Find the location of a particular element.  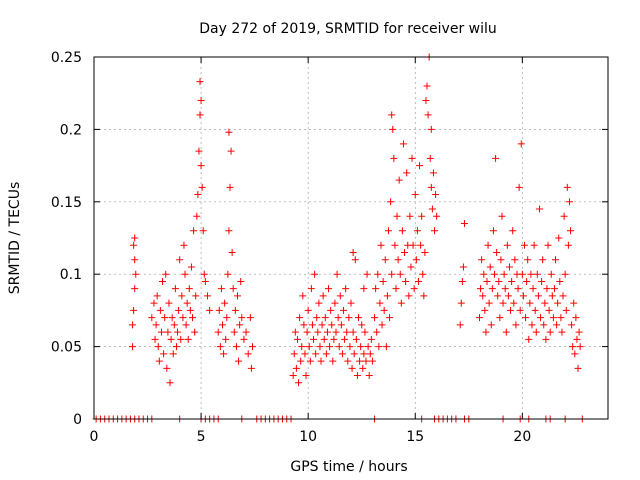

y-tick-label: 0.25 is located at coordinates (66, 58).